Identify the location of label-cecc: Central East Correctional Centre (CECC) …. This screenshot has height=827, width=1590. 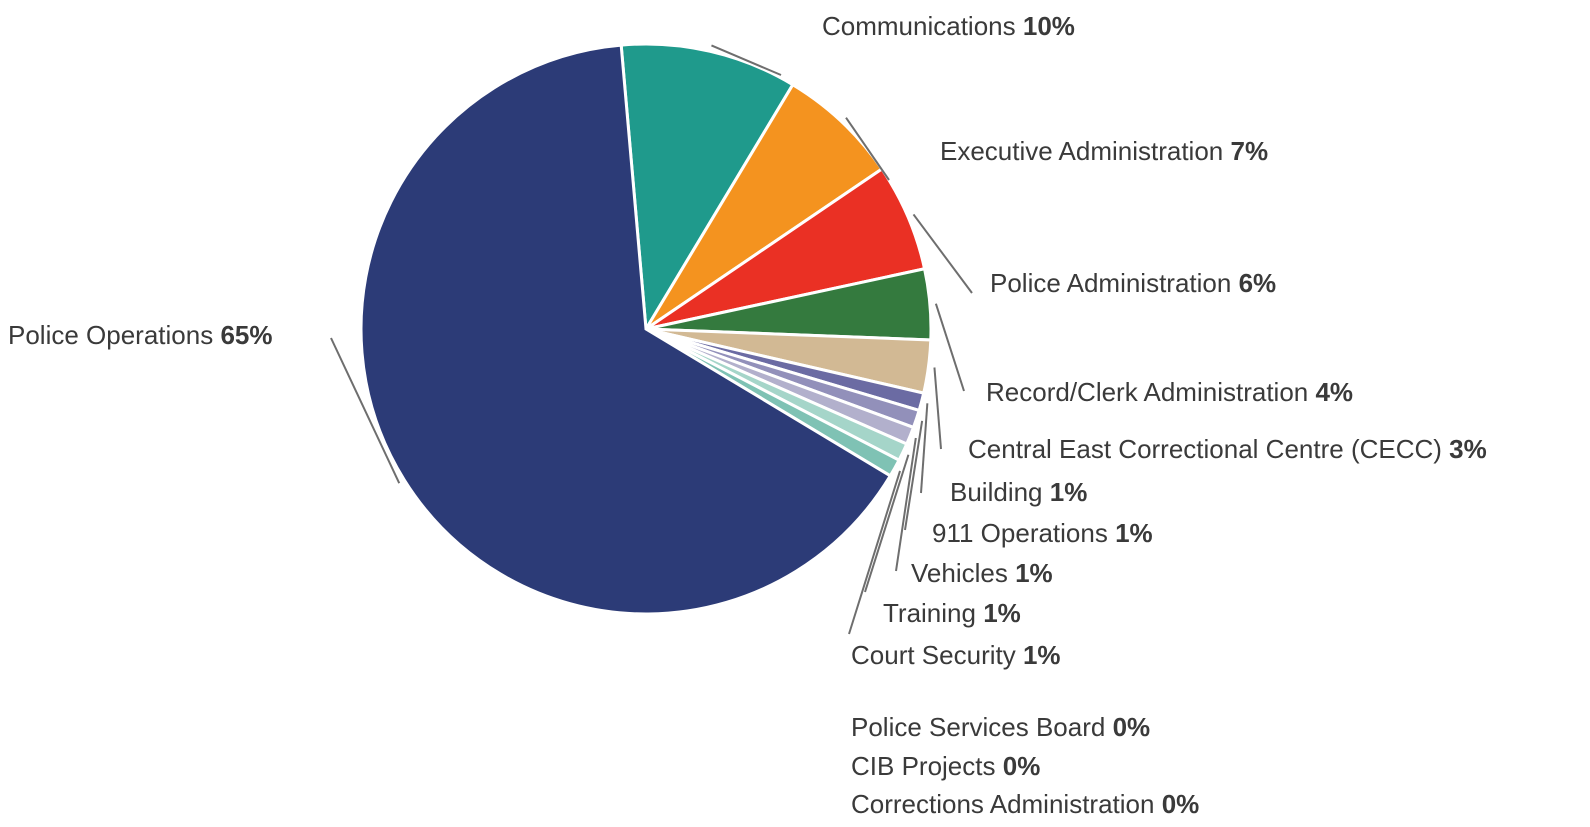
(1227, 449).